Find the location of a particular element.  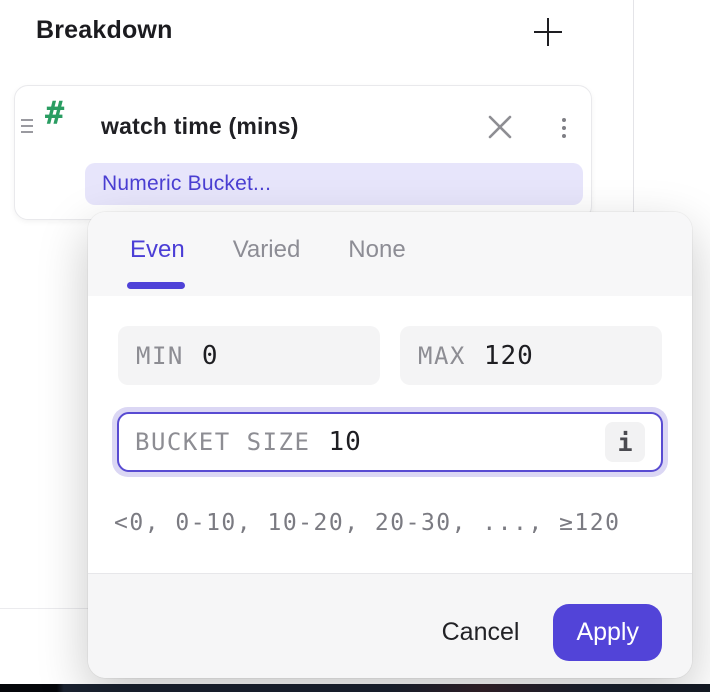

kebab-icon is located at coordinates (564, 120).